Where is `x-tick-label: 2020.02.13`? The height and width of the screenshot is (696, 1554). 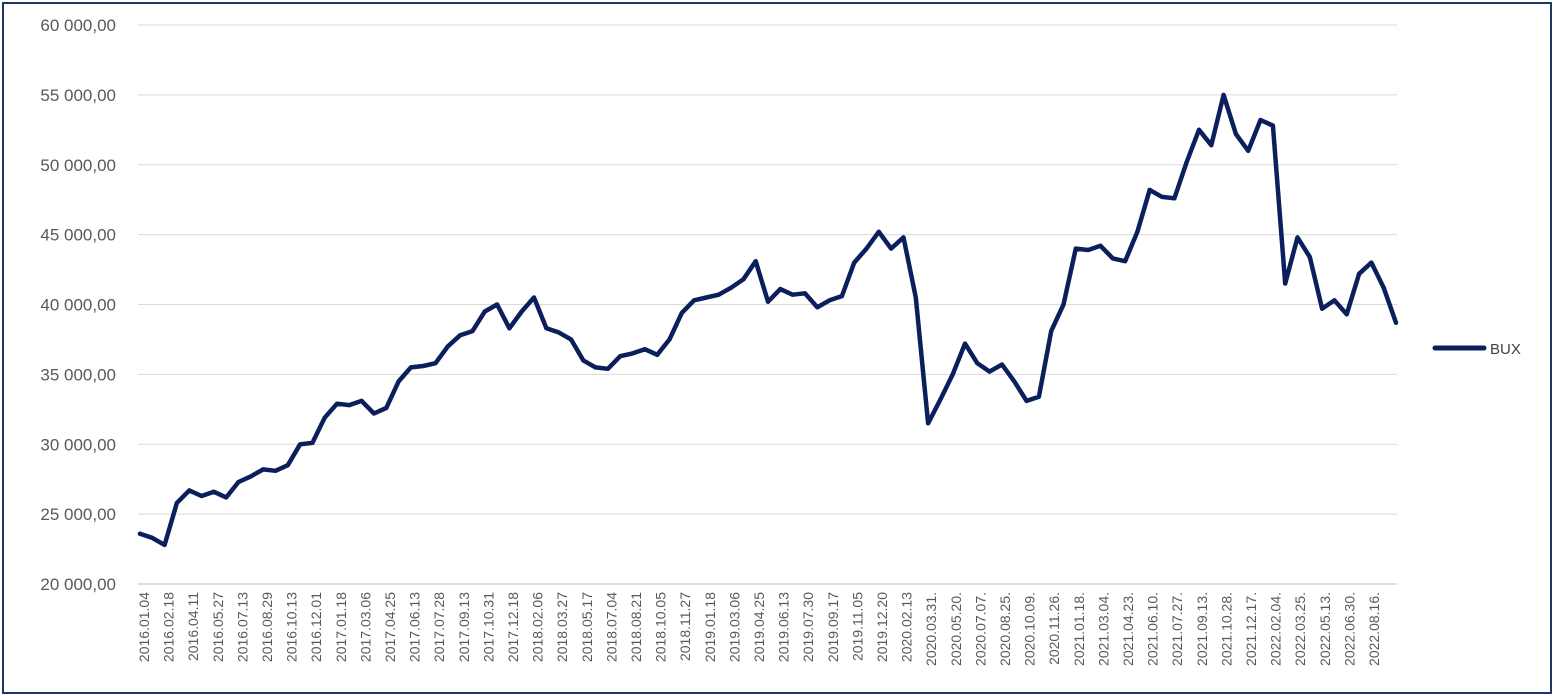
x-tick-label: 2020.02.13 is located at coordinates (907, 627).